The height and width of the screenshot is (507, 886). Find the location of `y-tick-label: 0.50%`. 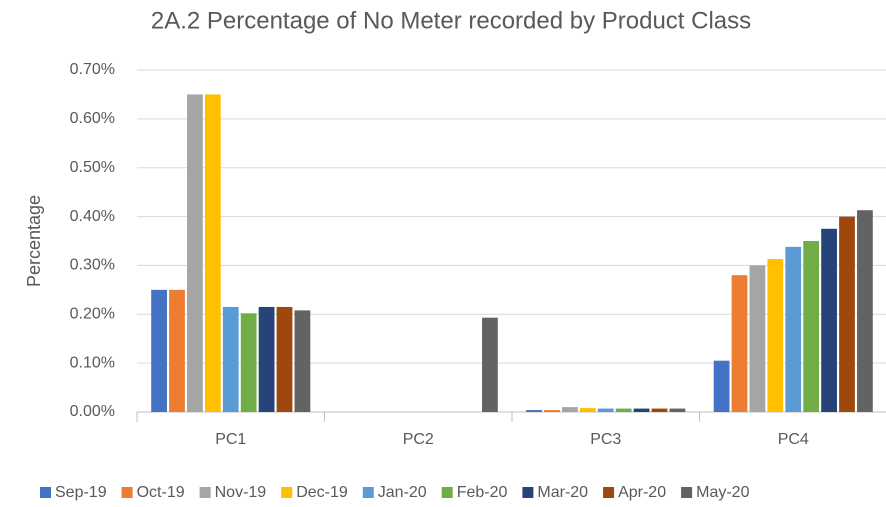

y-tick-label: 0.50% is located at coordinates (92, 167).